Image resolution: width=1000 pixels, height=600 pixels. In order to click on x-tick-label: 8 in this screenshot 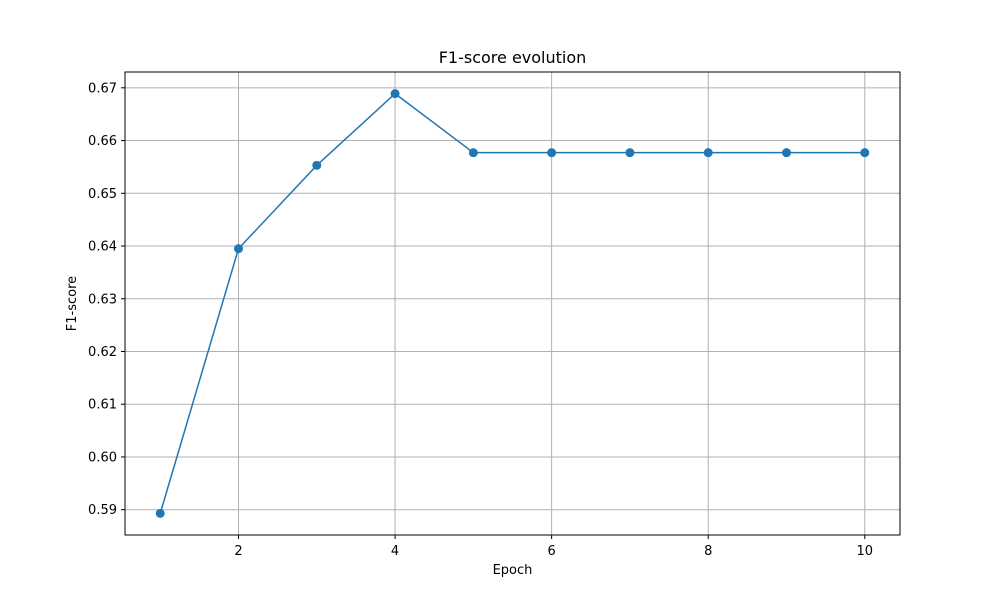, I will do `click(708, 551)`.